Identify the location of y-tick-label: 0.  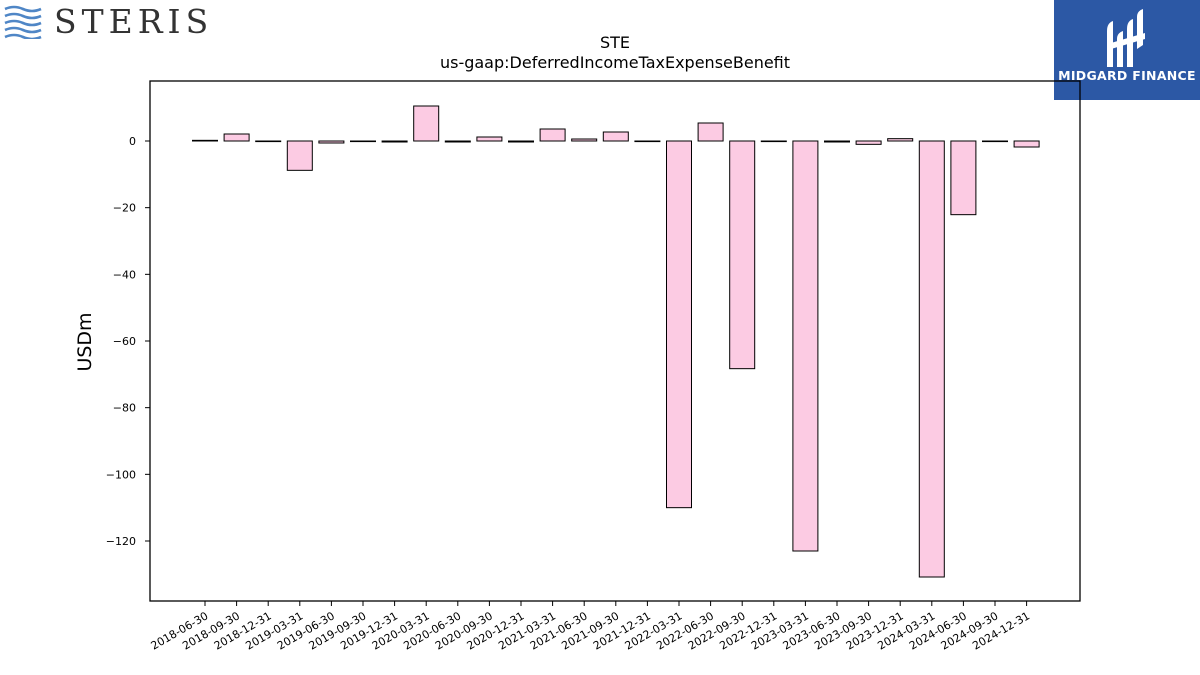
(132, 141).